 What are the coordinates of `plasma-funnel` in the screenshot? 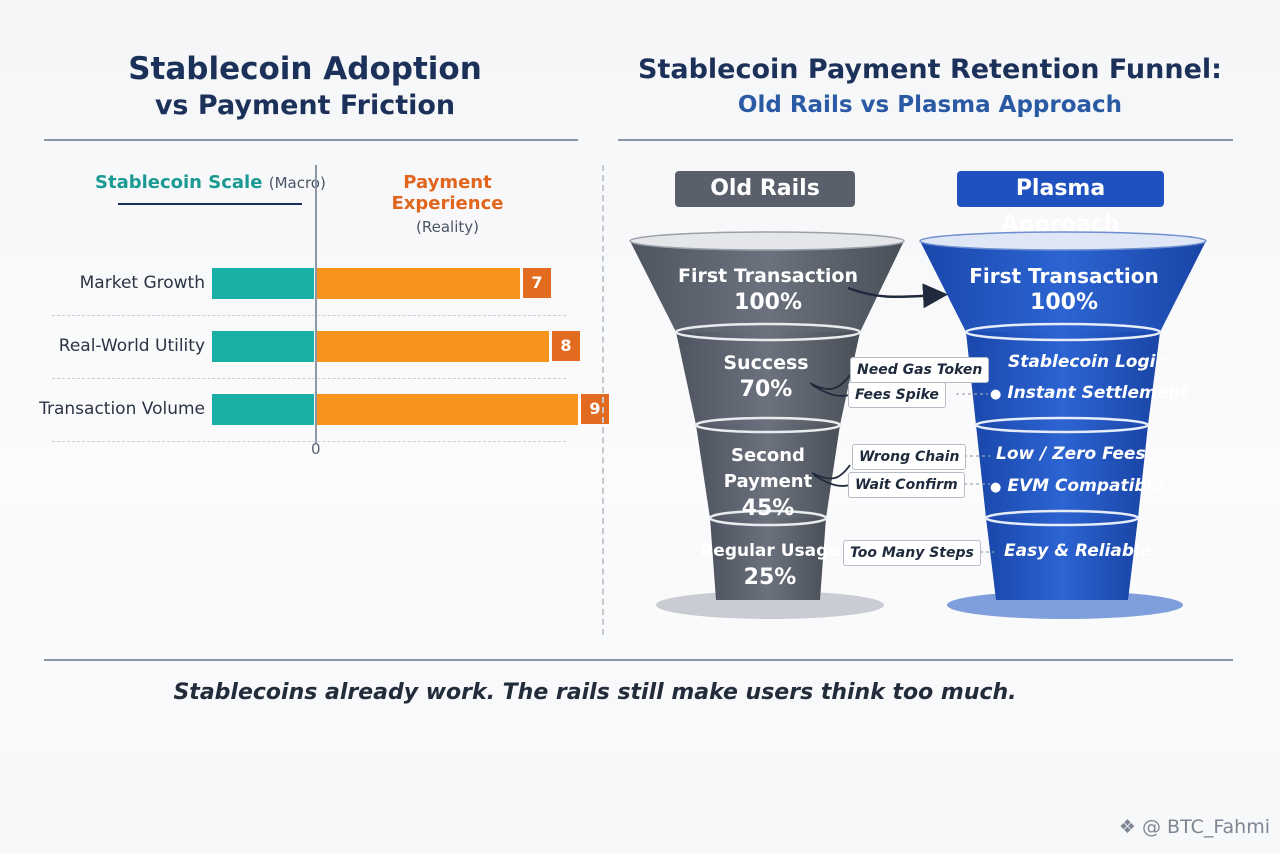 It's located at (1063, 415).